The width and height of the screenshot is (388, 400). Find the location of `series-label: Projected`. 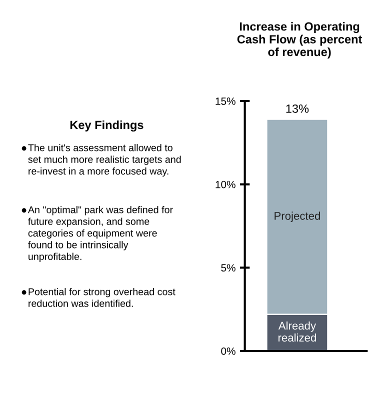

series-label: Projected is located at coordinates (297, 217).